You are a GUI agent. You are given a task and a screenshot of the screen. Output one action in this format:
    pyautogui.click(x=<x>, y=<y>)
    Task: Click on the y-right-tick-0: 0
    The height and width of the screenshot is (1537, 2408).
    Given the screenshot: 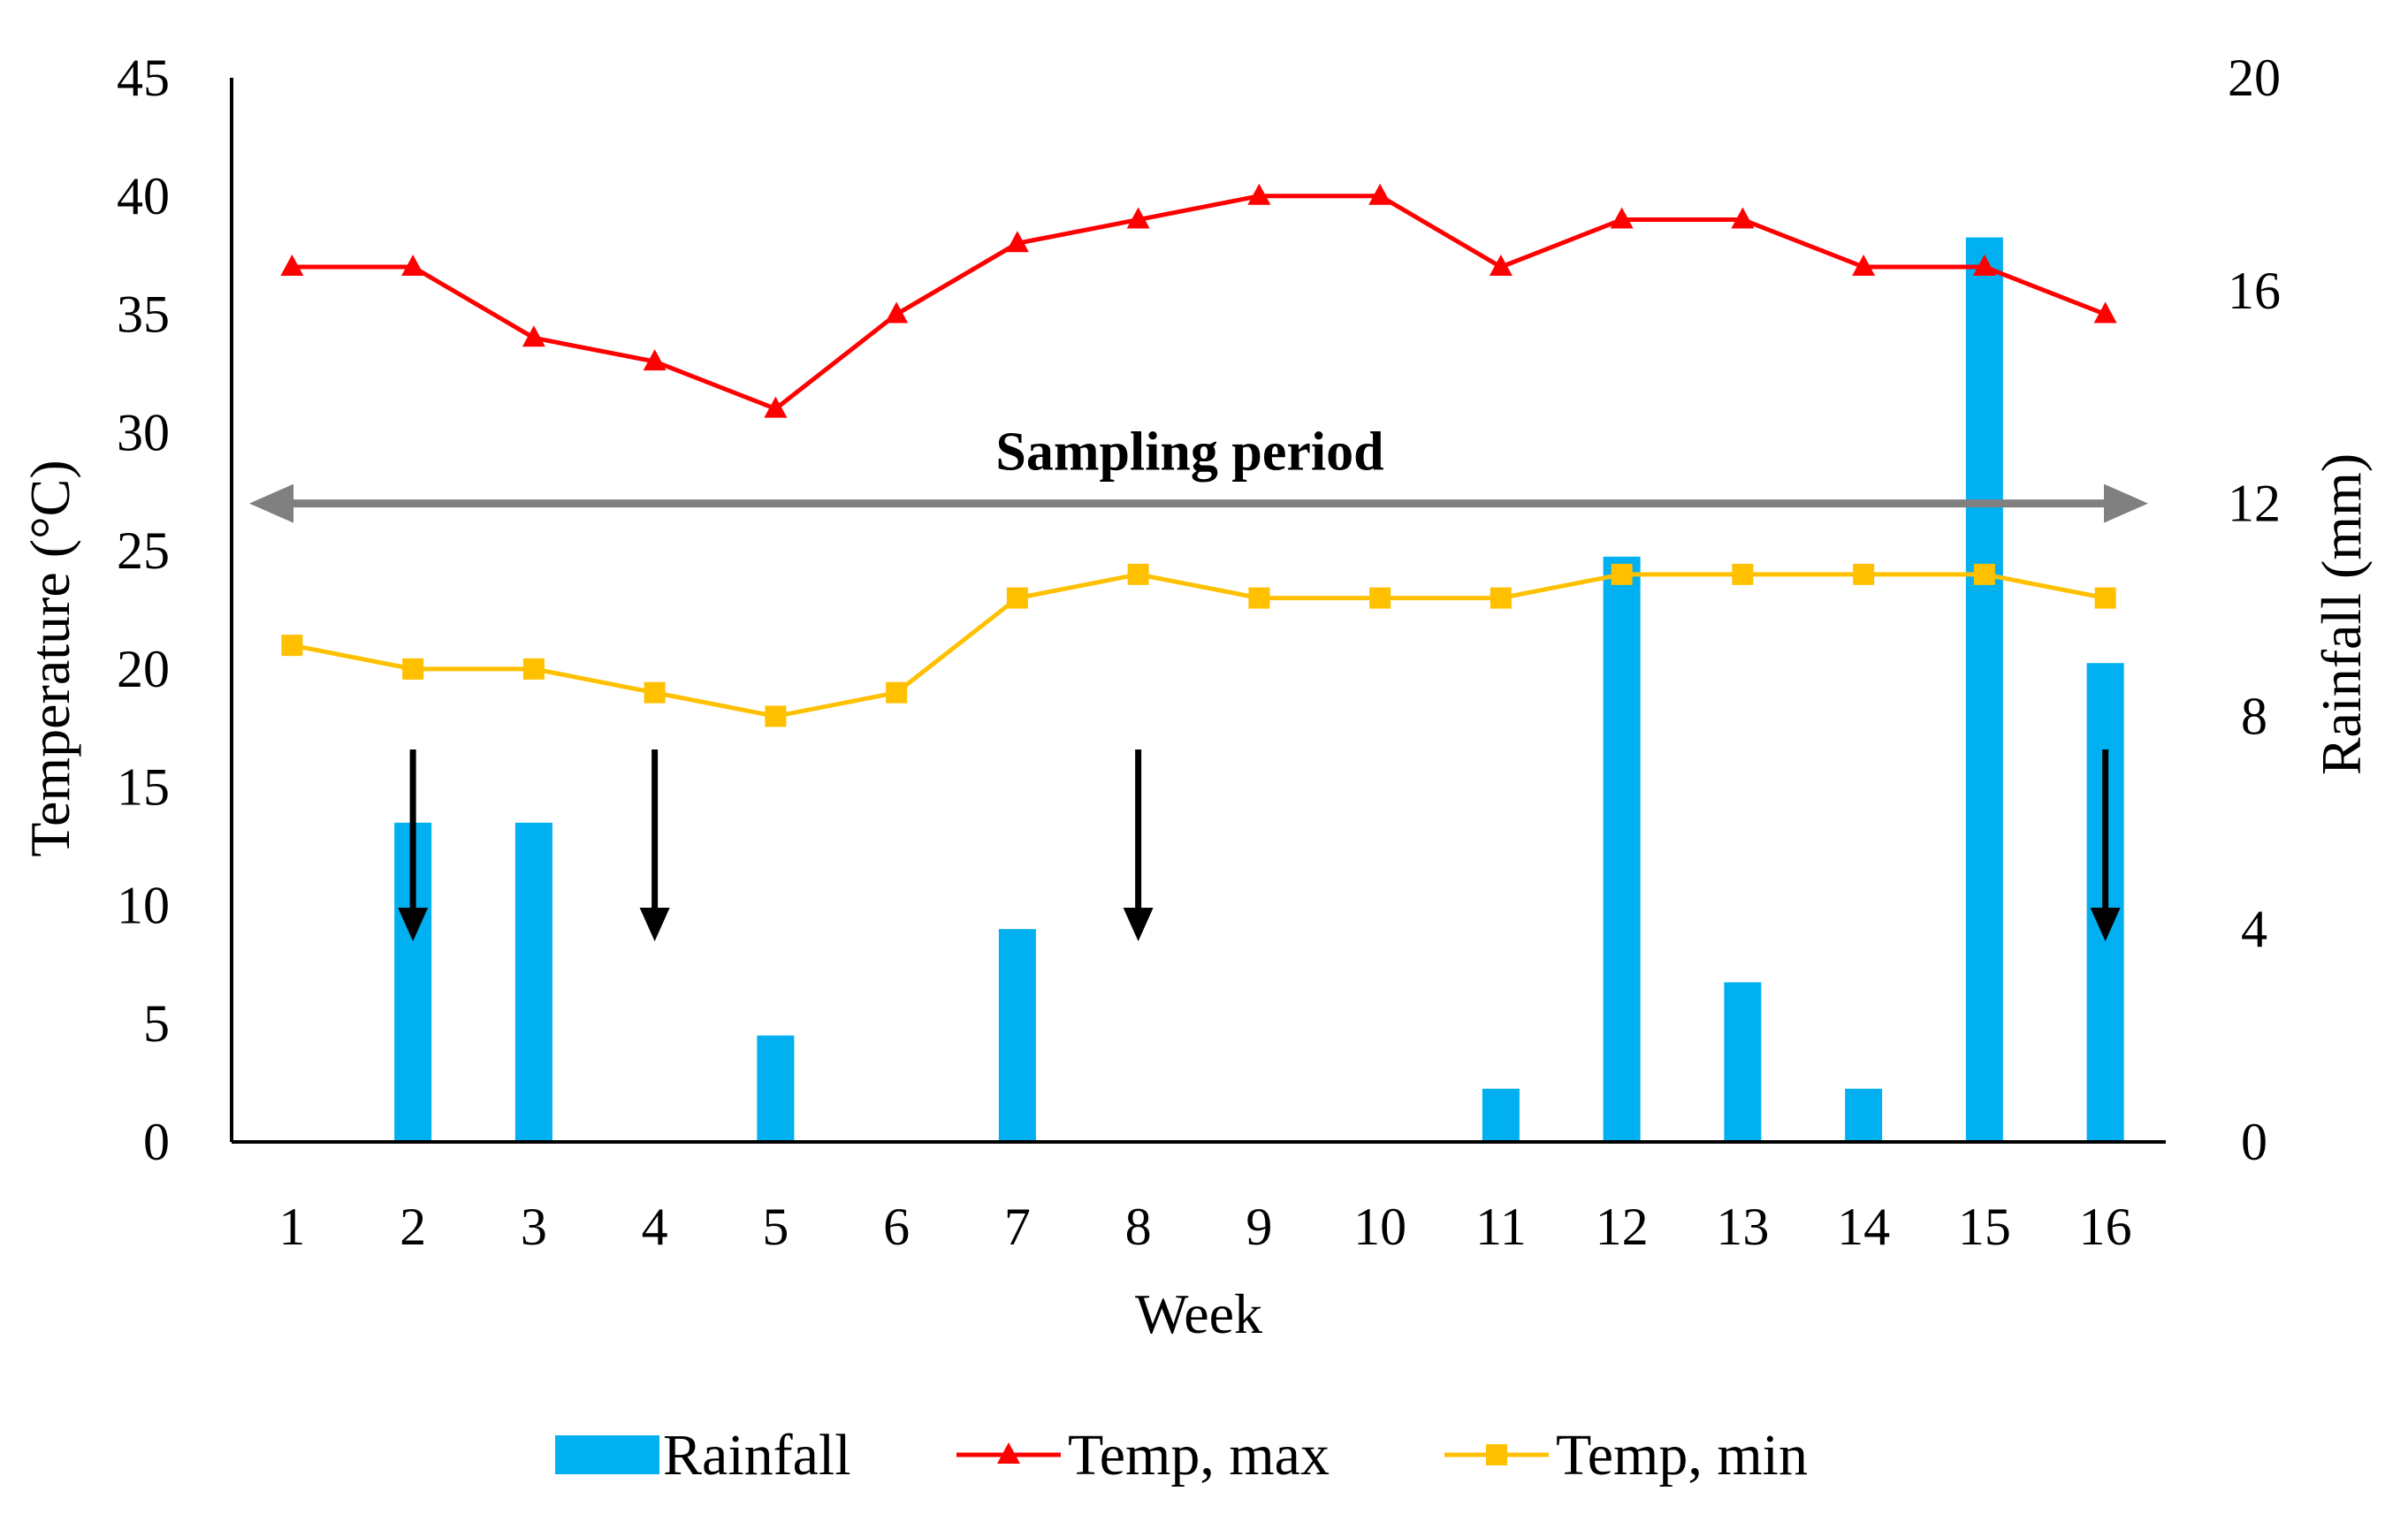 What is the action you would take?
    pyautogui.click(x=2254, y=1142)
    